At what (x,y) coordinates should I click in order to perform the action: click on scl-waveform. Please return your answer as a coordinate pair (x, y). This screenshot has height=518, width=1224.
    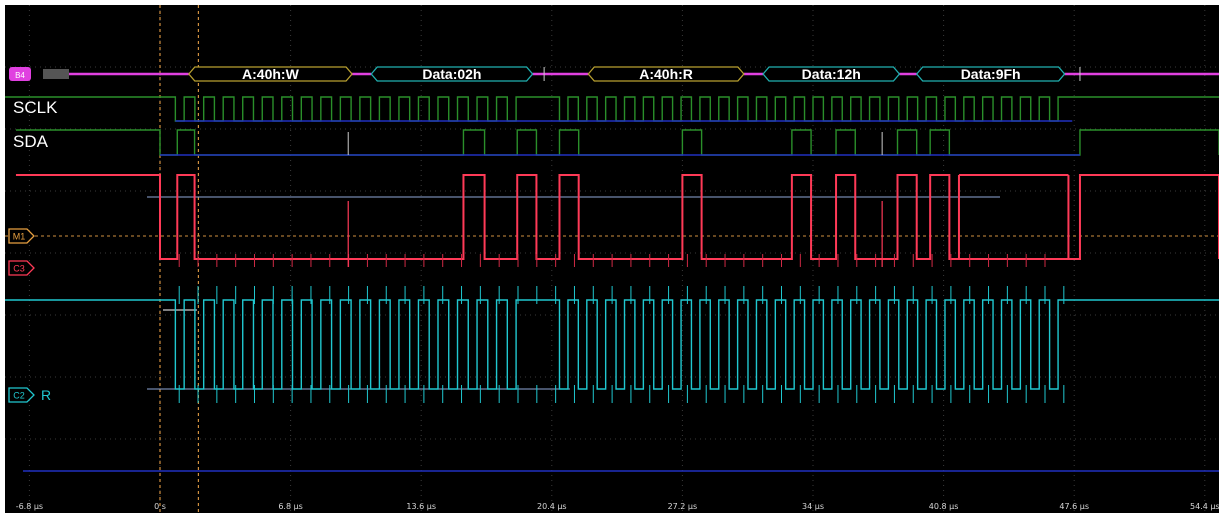
    Looking at the image, I should click on (612, 109).